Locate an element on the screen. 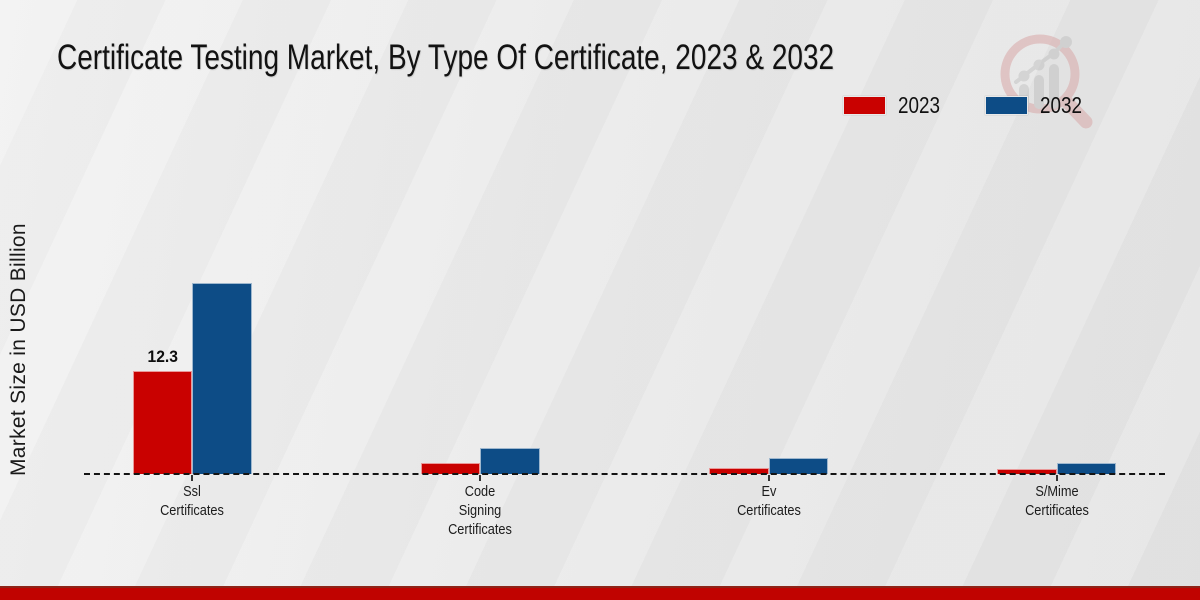 This screenshot has height=600, width=1200. bar-value-label: 12.3 is located at coordinates (162, 356).